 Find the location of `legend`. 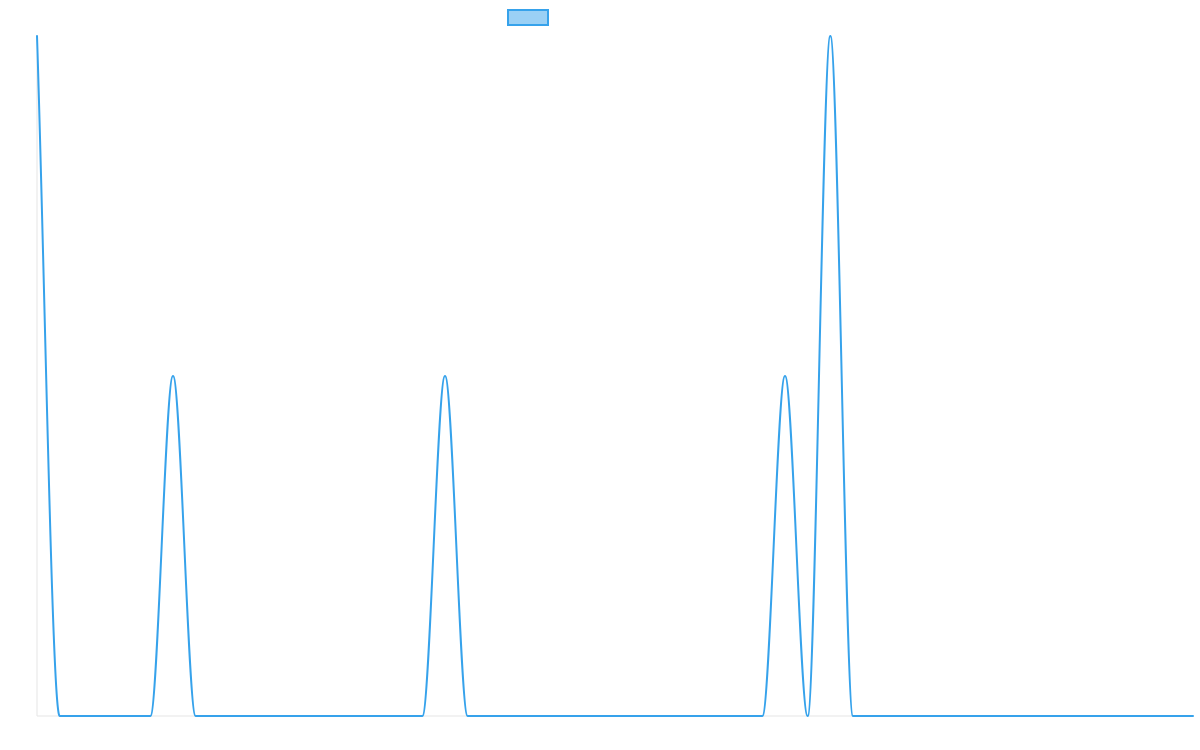

legend is located at coordinates (528, 17).